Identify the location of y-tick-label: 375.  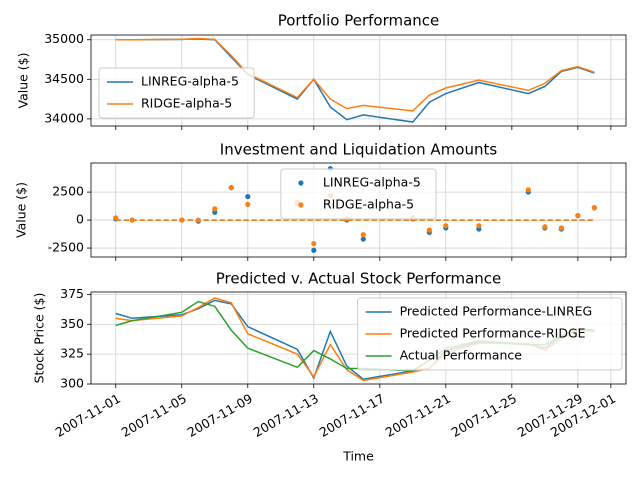
(72, 293).